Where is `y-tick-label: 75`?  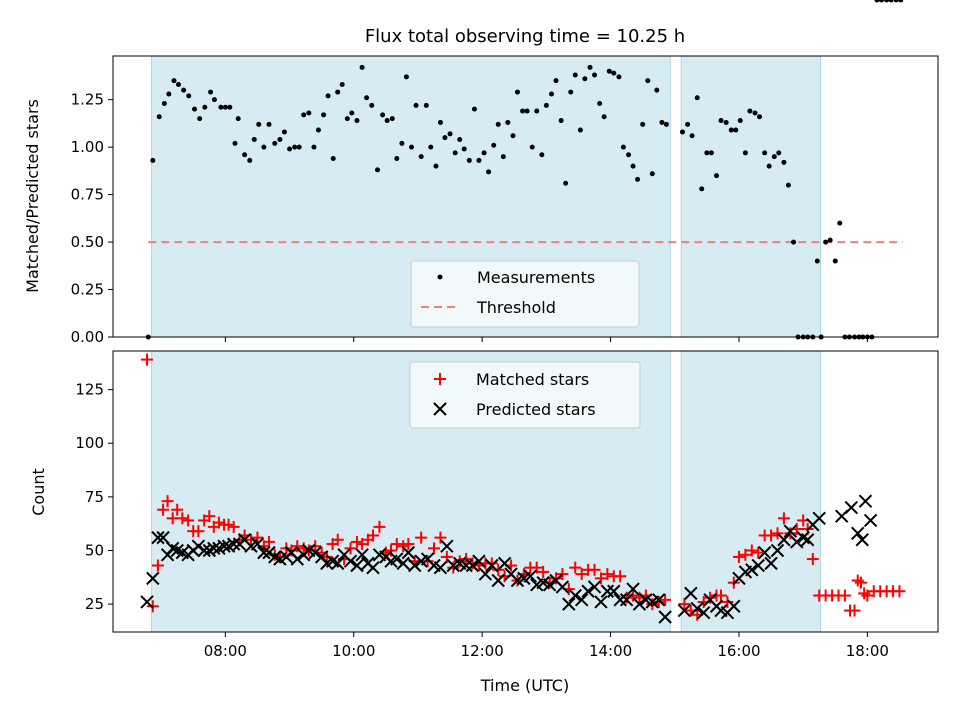
y-tick-label: 75 is located at coordinates (94, 497).